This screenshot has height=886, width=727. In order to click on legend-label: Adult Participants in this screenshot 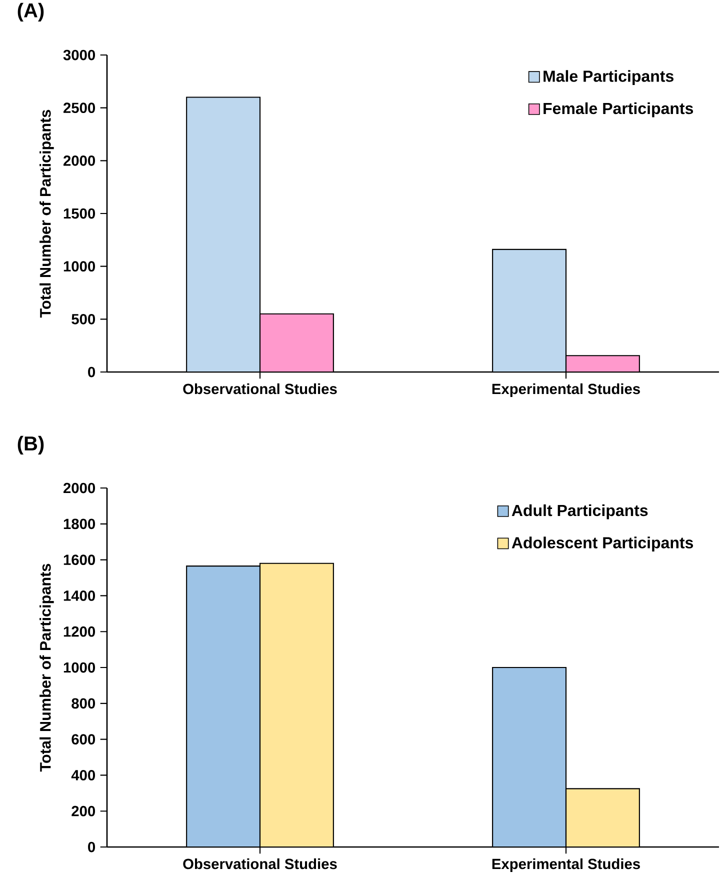, I will do `click(580, 512)`.